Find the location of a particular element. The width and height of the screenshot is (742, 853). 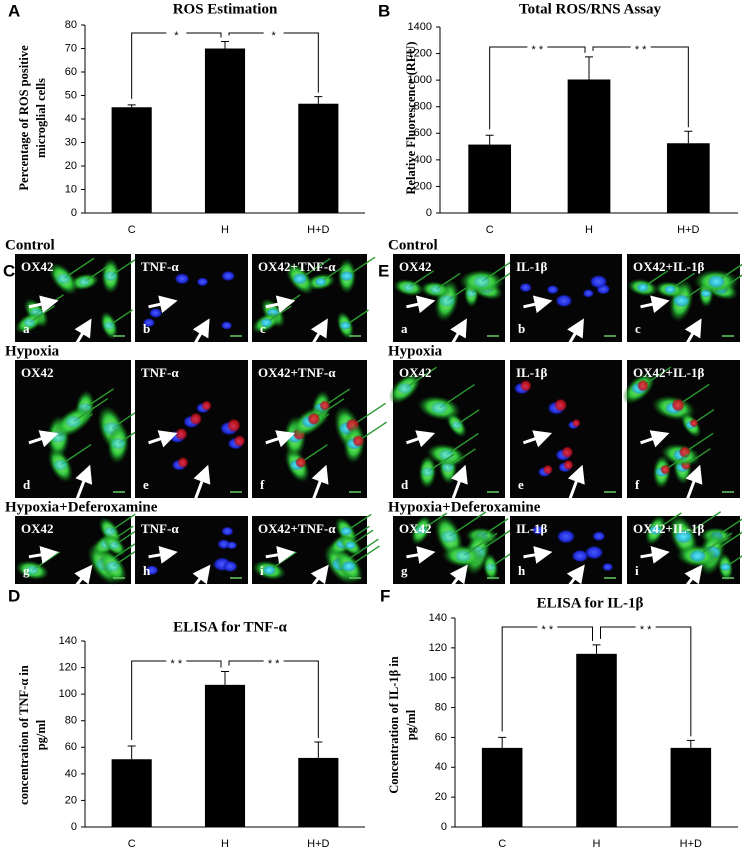

panel-letter: F is located at coordinates (385, 595).